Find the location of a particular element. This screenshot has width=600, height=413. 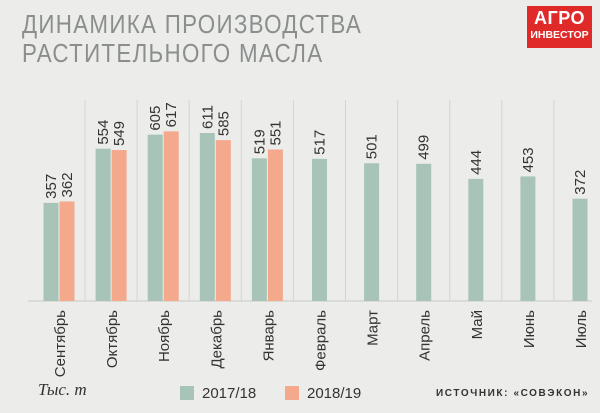

chart-title-line-1: ДИНАМИКА ПРОИЗВОДСТВА is located at coordinates (192, 24).